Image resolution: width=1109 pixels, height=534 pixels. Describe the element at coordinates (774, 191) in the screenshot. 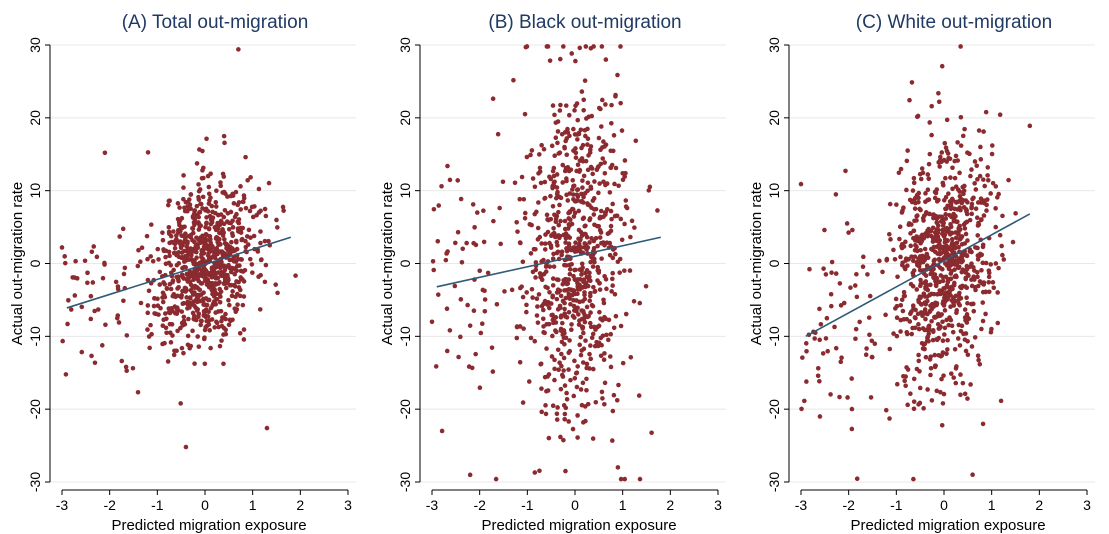

I see `y-tick-label: 10` at that location.